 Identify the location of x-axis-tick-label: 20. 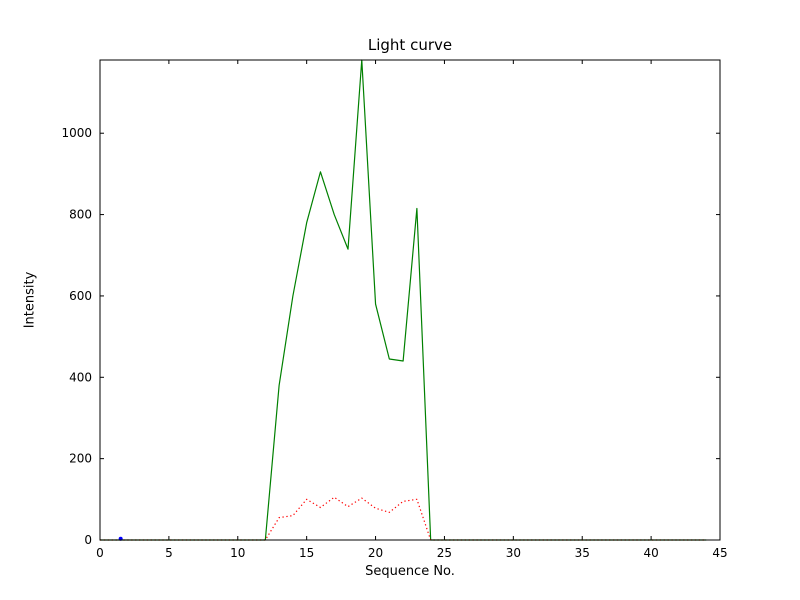
(375, 553).